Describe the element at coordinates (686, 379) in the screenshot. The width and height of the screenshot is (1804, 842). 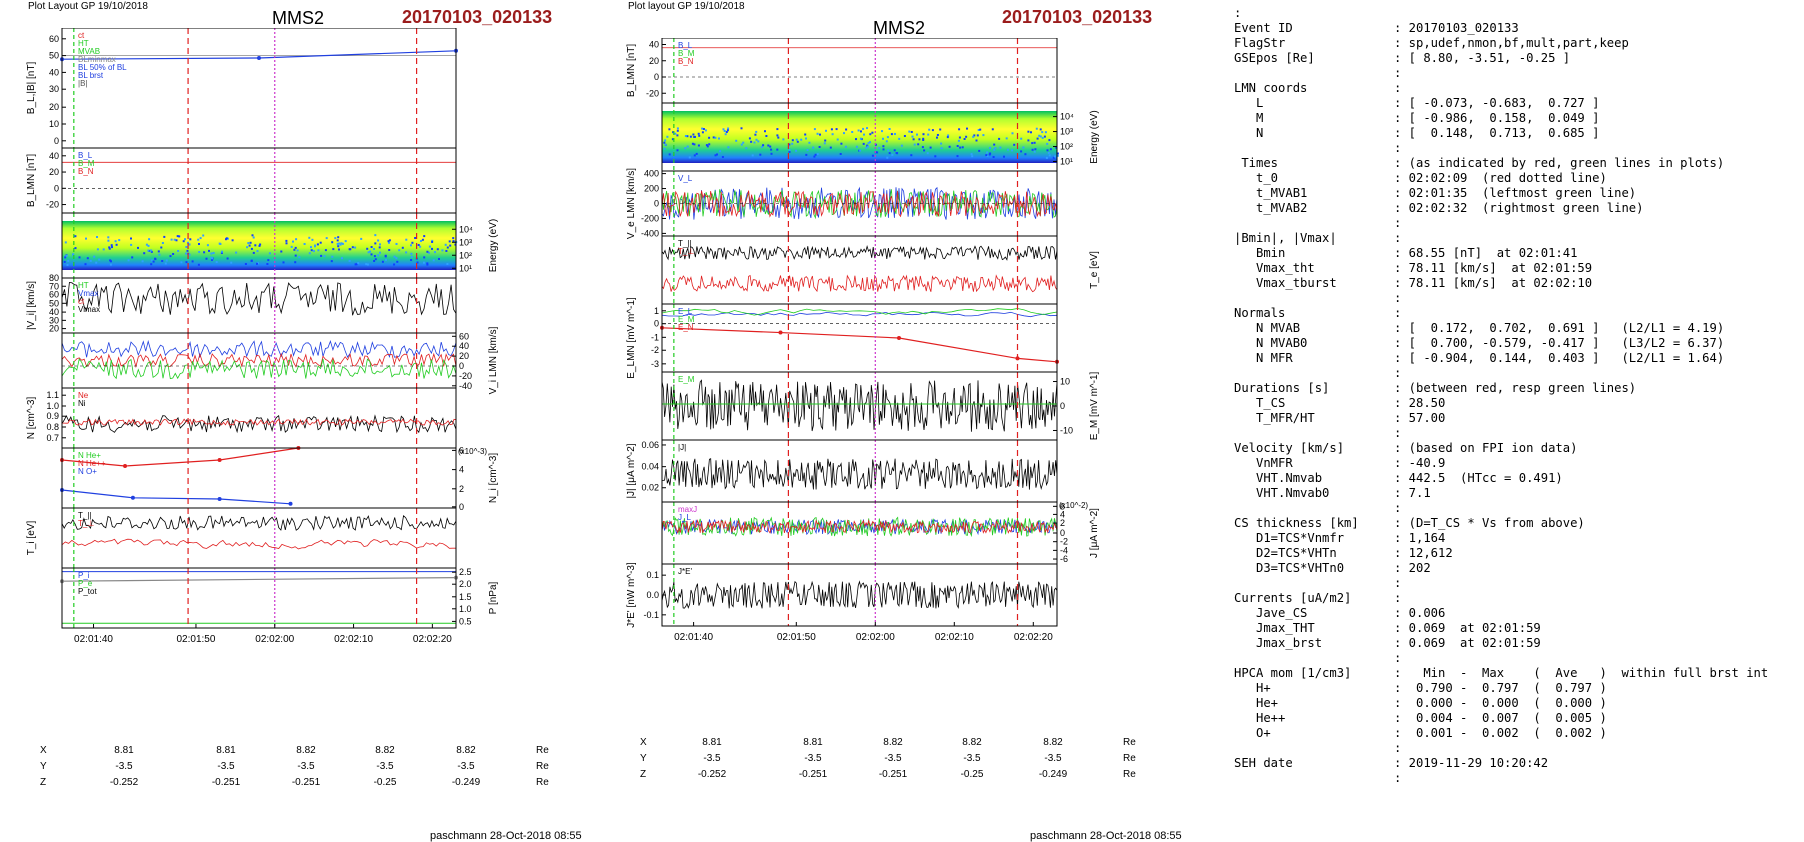
I see `legend-entry: E_M` at that location.